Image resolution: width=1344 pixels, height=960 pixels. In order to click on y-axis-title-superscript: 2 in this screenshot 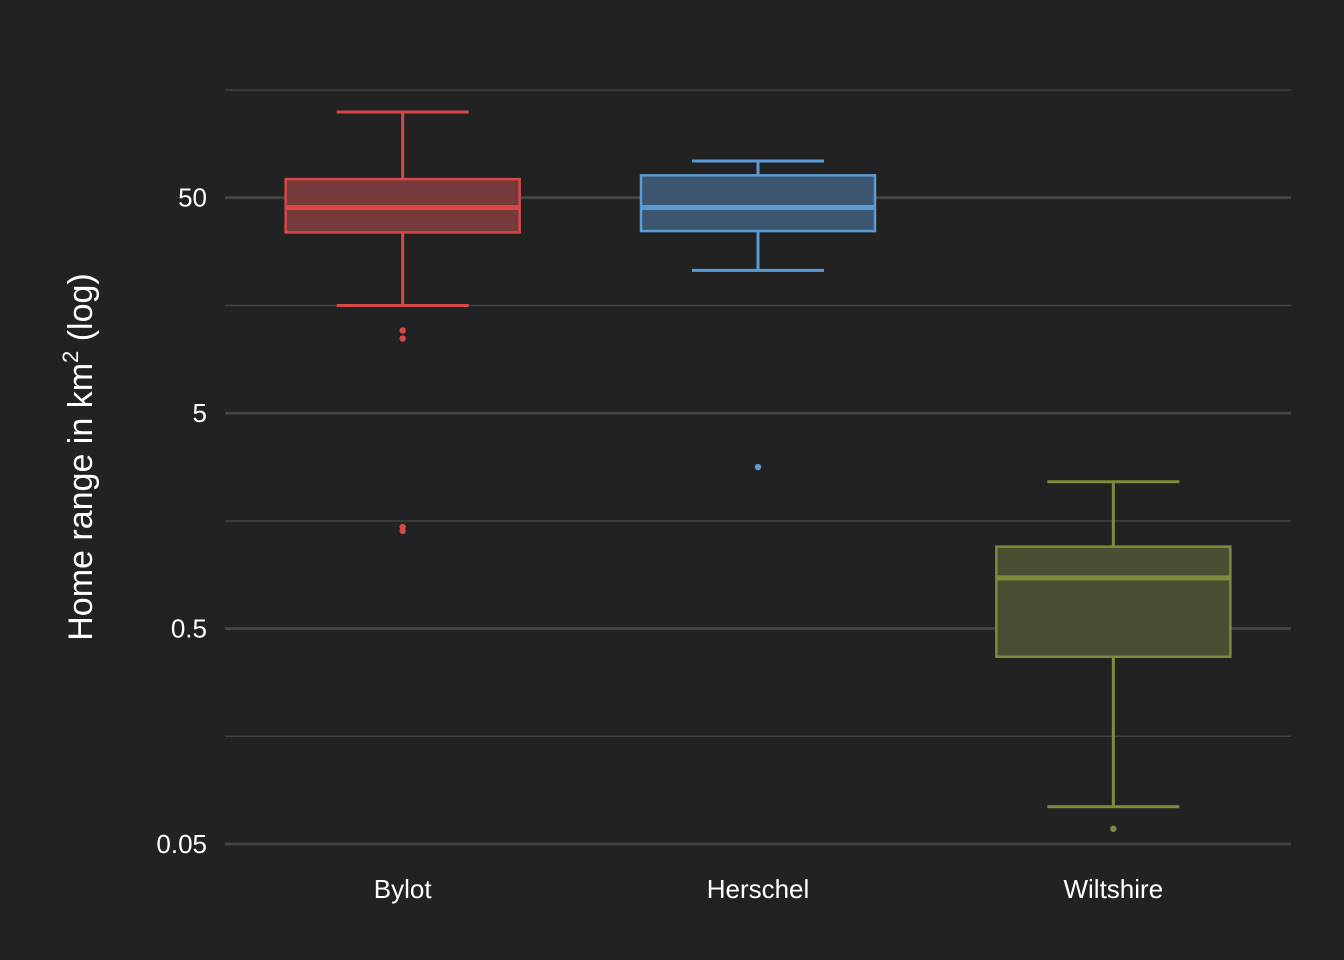, I will do `click(70, 357)`.